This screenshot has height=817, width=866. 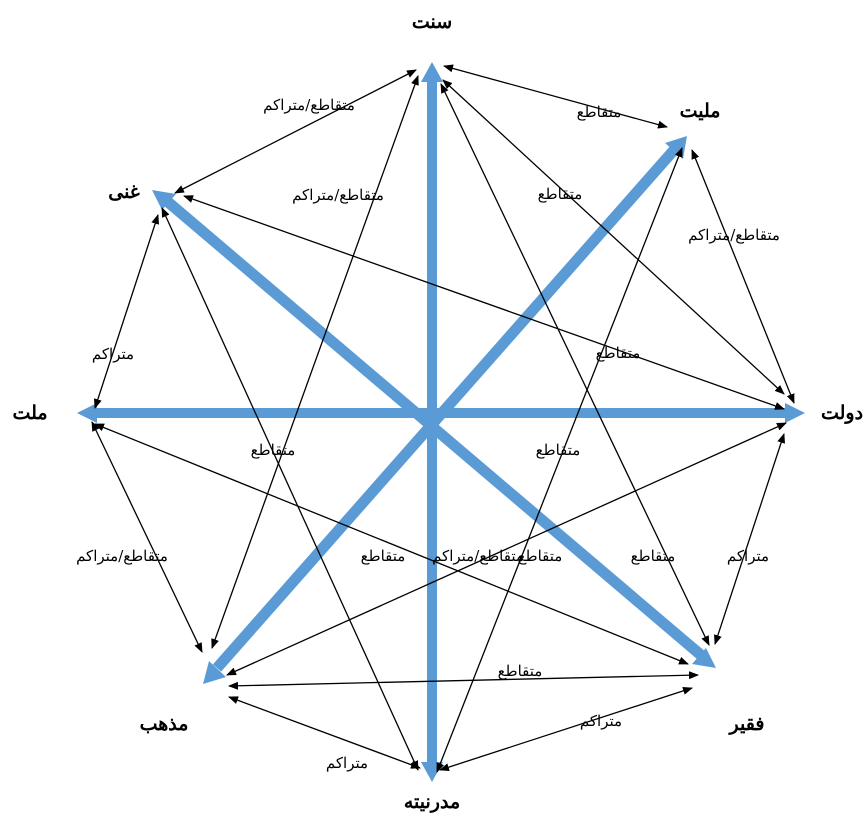 I want to click on node-label-modernite: مدرنیته, so click(x=432, y=802).